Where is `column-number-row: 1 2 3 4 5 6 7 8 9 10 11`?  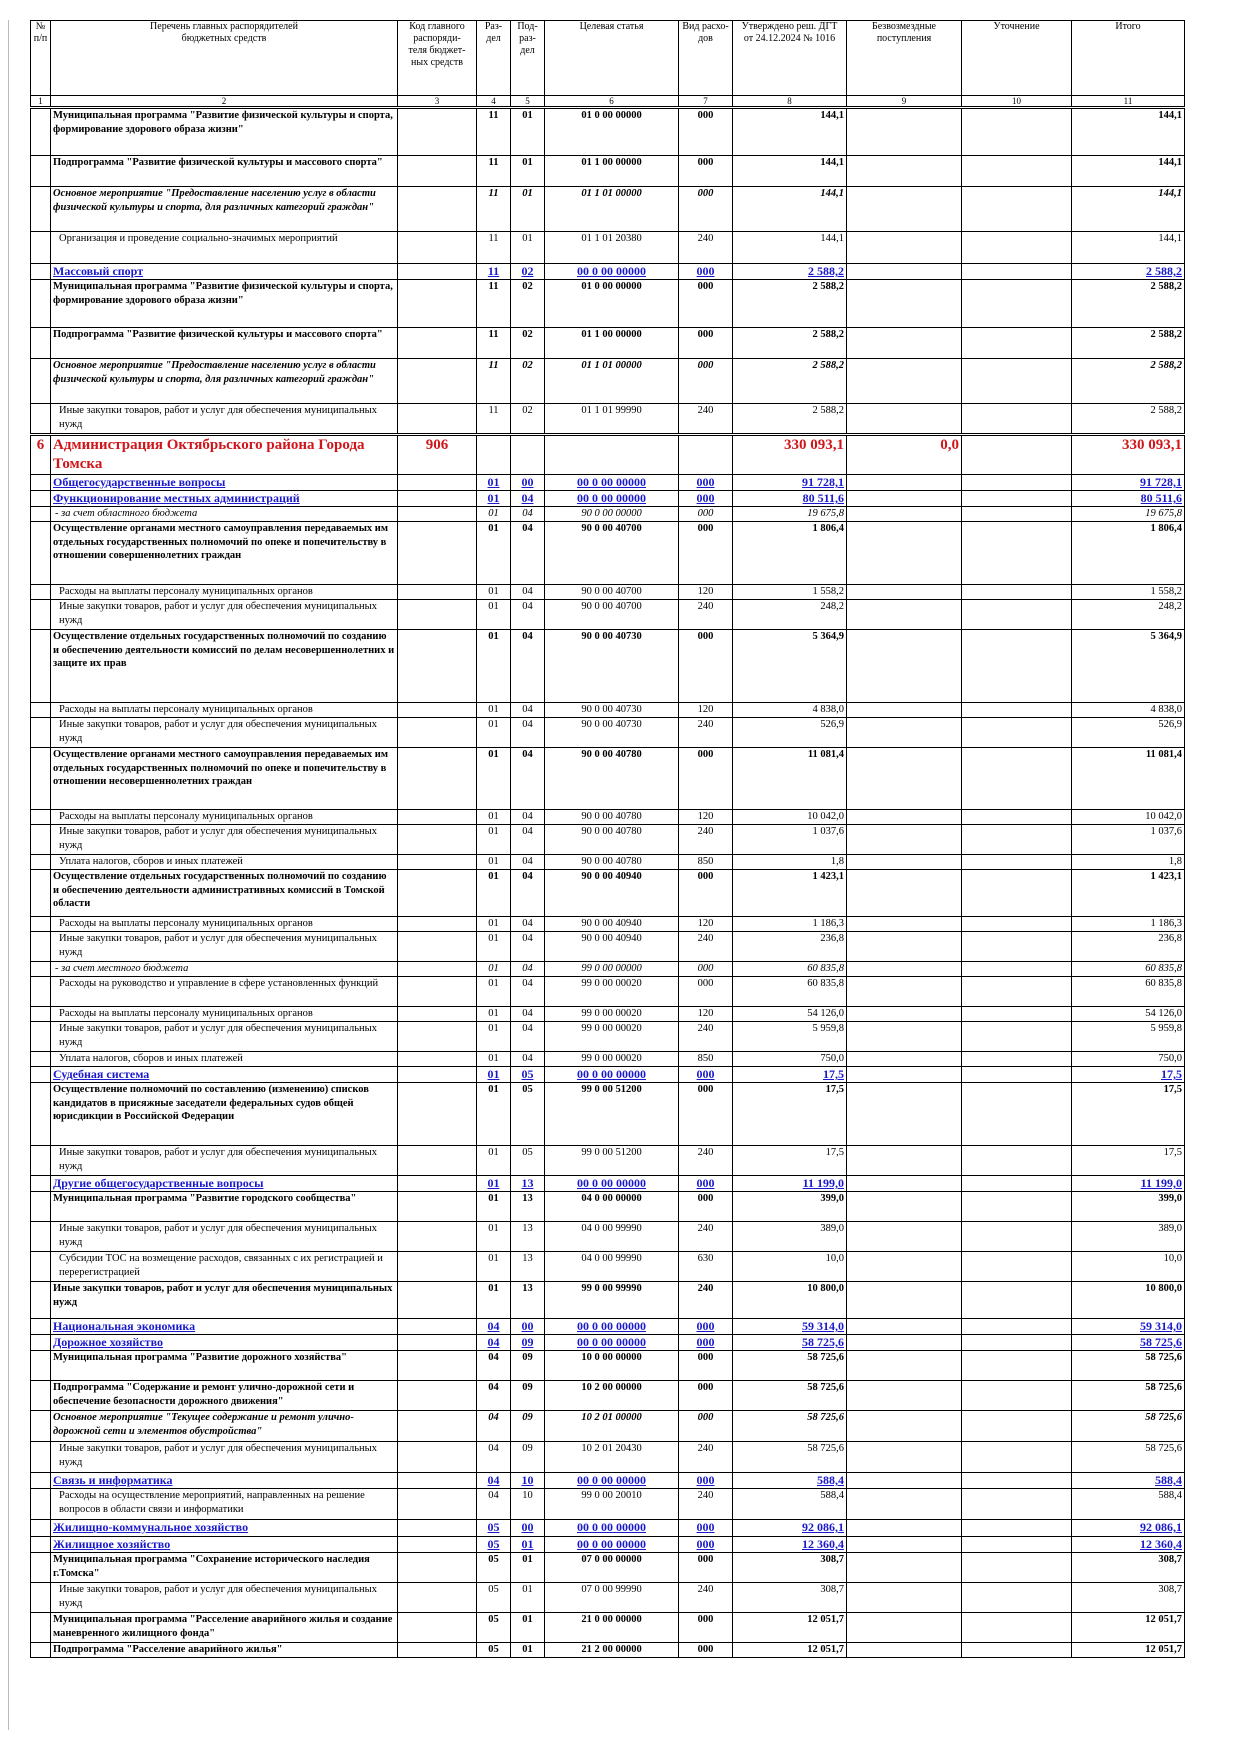
column-number-row: 1 2 3 4 5 6 7 8 9 10 11 is located at coordinates (607, 102).